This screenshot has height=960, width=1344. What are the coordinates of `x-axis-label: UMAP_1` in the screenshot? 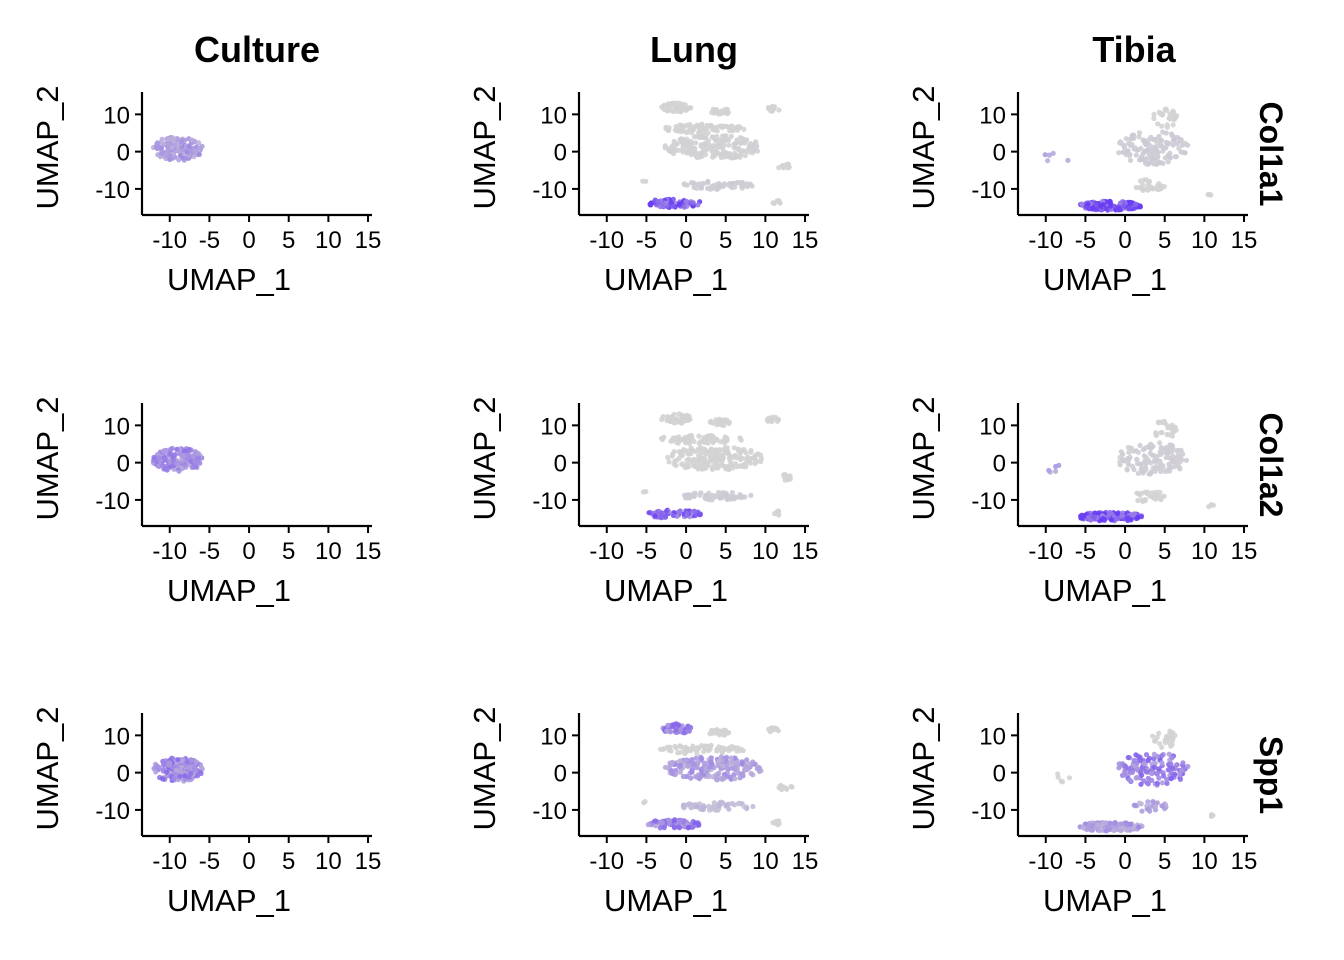 It's located at (1105, 279).